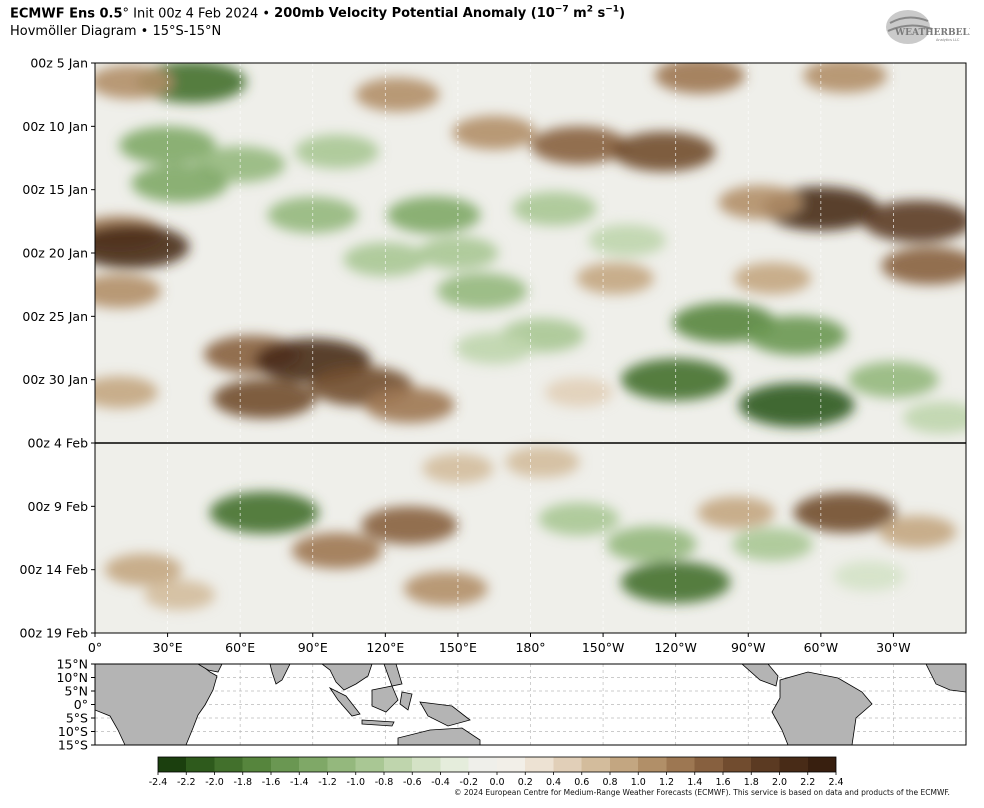  I want to click on land-south-america, so click(822, 708).